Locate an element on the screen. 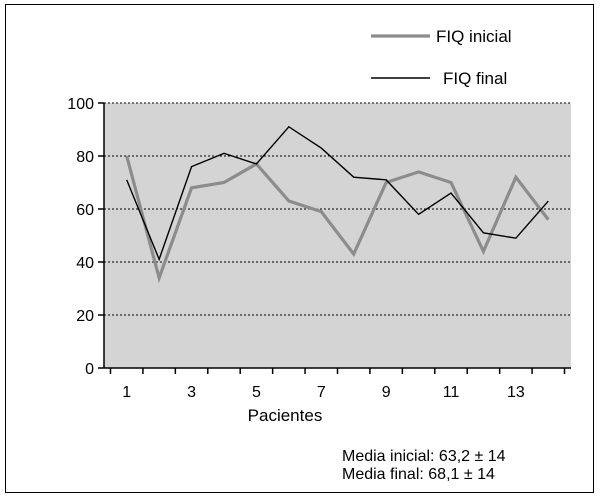 This screenshot has width=601, height=501. y-tick-label-20: 20 is located at coordinates (85, 316).